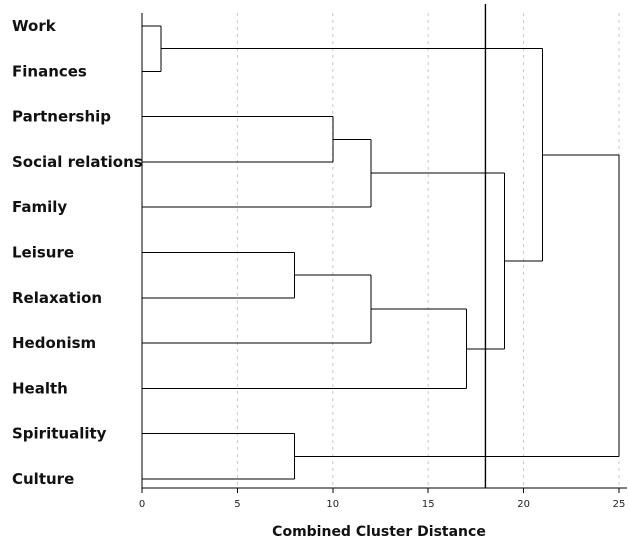 The width and height of the screenshot is (629, 541). I want to click on leaf-label-culture: Culture, so click(43, 479).